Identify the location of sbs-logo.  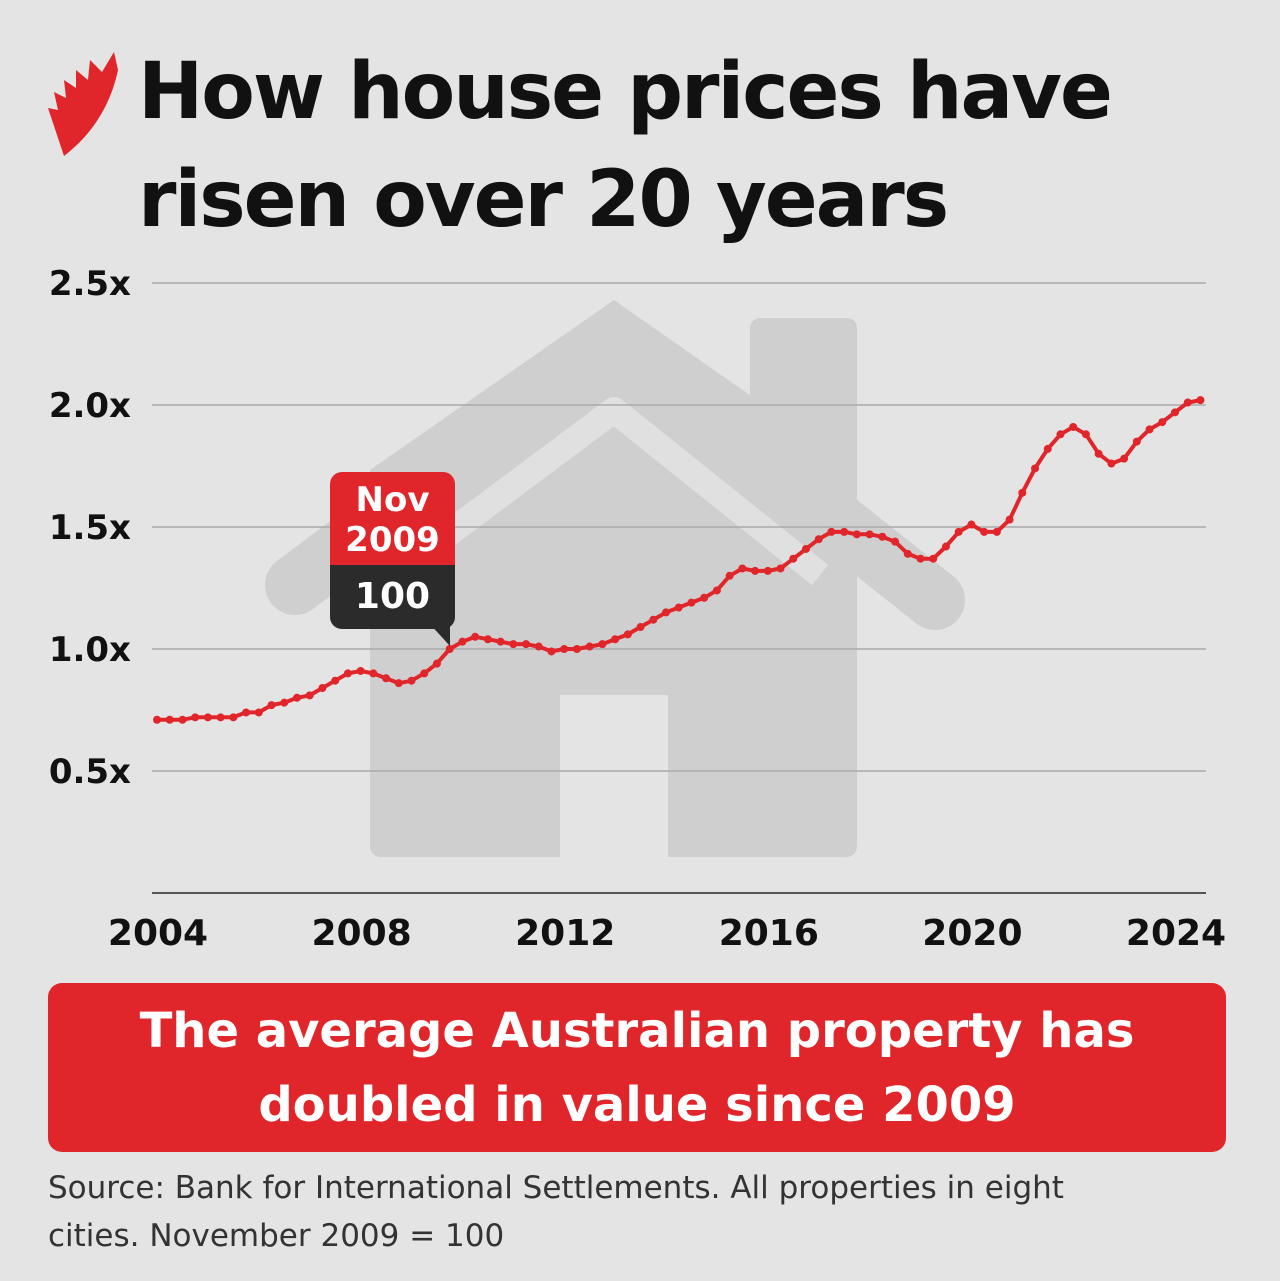
(83, 104).